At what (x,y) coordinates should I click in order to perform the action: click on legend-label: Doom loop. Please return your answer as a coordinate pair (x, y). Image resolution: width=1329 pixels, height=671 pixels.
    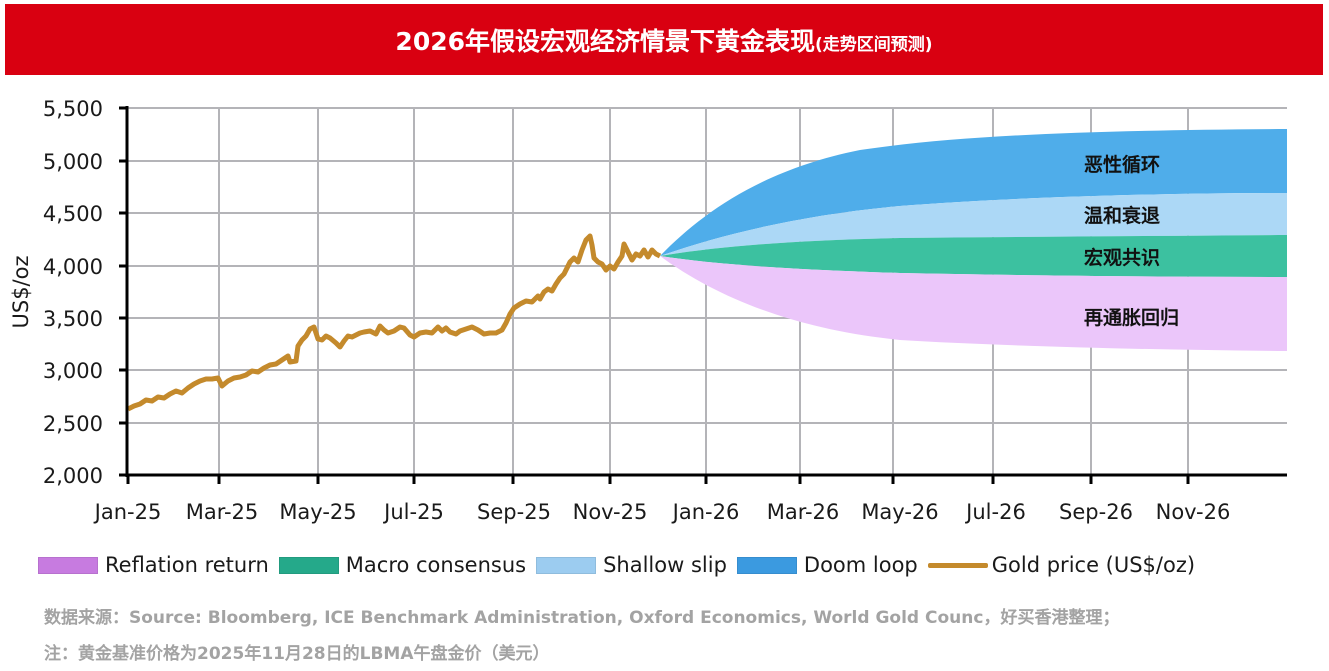
    Looking at the image, I should click on (860, 565).